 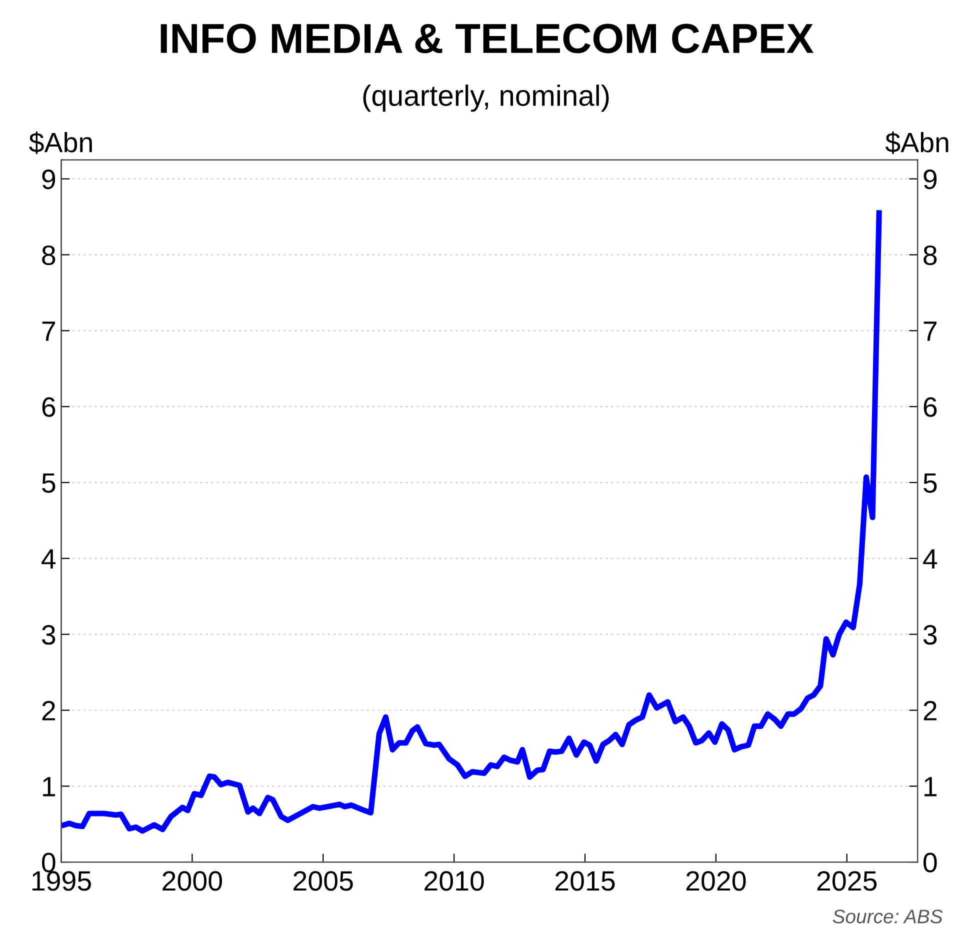 What do you see at coordinates (323, 881) in the screenshot?
I see `x-tick-label: 2005` at bounding box center [323, 881].